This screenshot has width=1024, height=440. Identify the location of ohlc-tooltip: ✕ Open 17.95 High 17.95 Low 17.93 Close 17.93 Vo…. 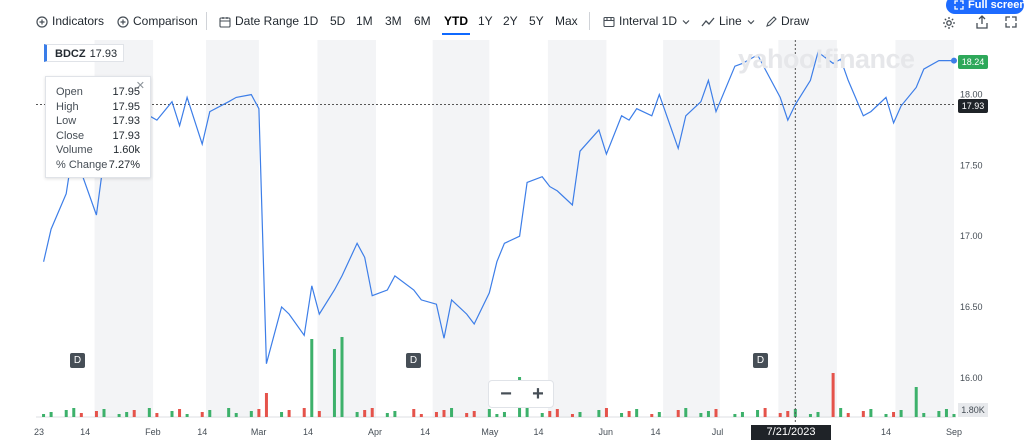
(98, 127).